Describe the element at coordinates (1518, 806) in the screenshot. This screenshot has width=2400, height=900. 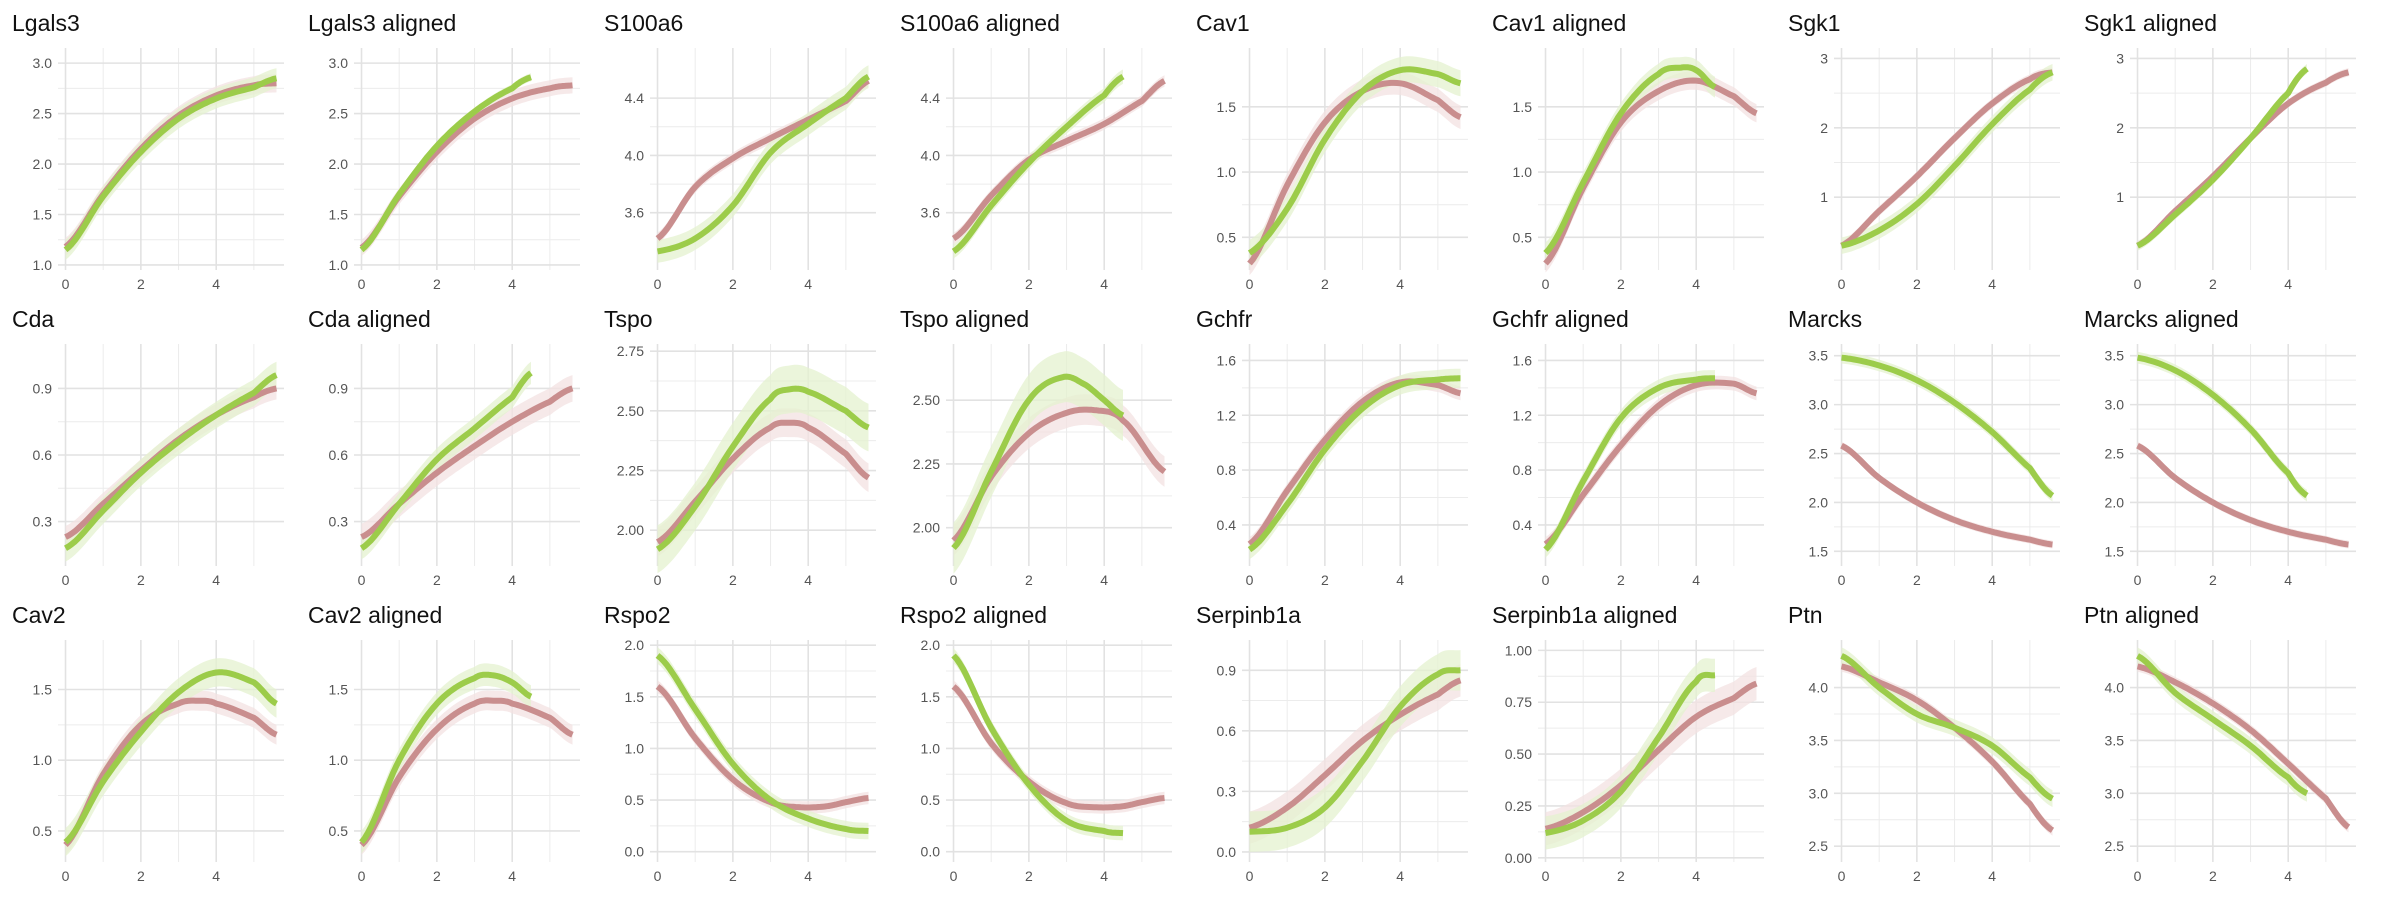
I see `y-tick-label: 0.25` at that location.